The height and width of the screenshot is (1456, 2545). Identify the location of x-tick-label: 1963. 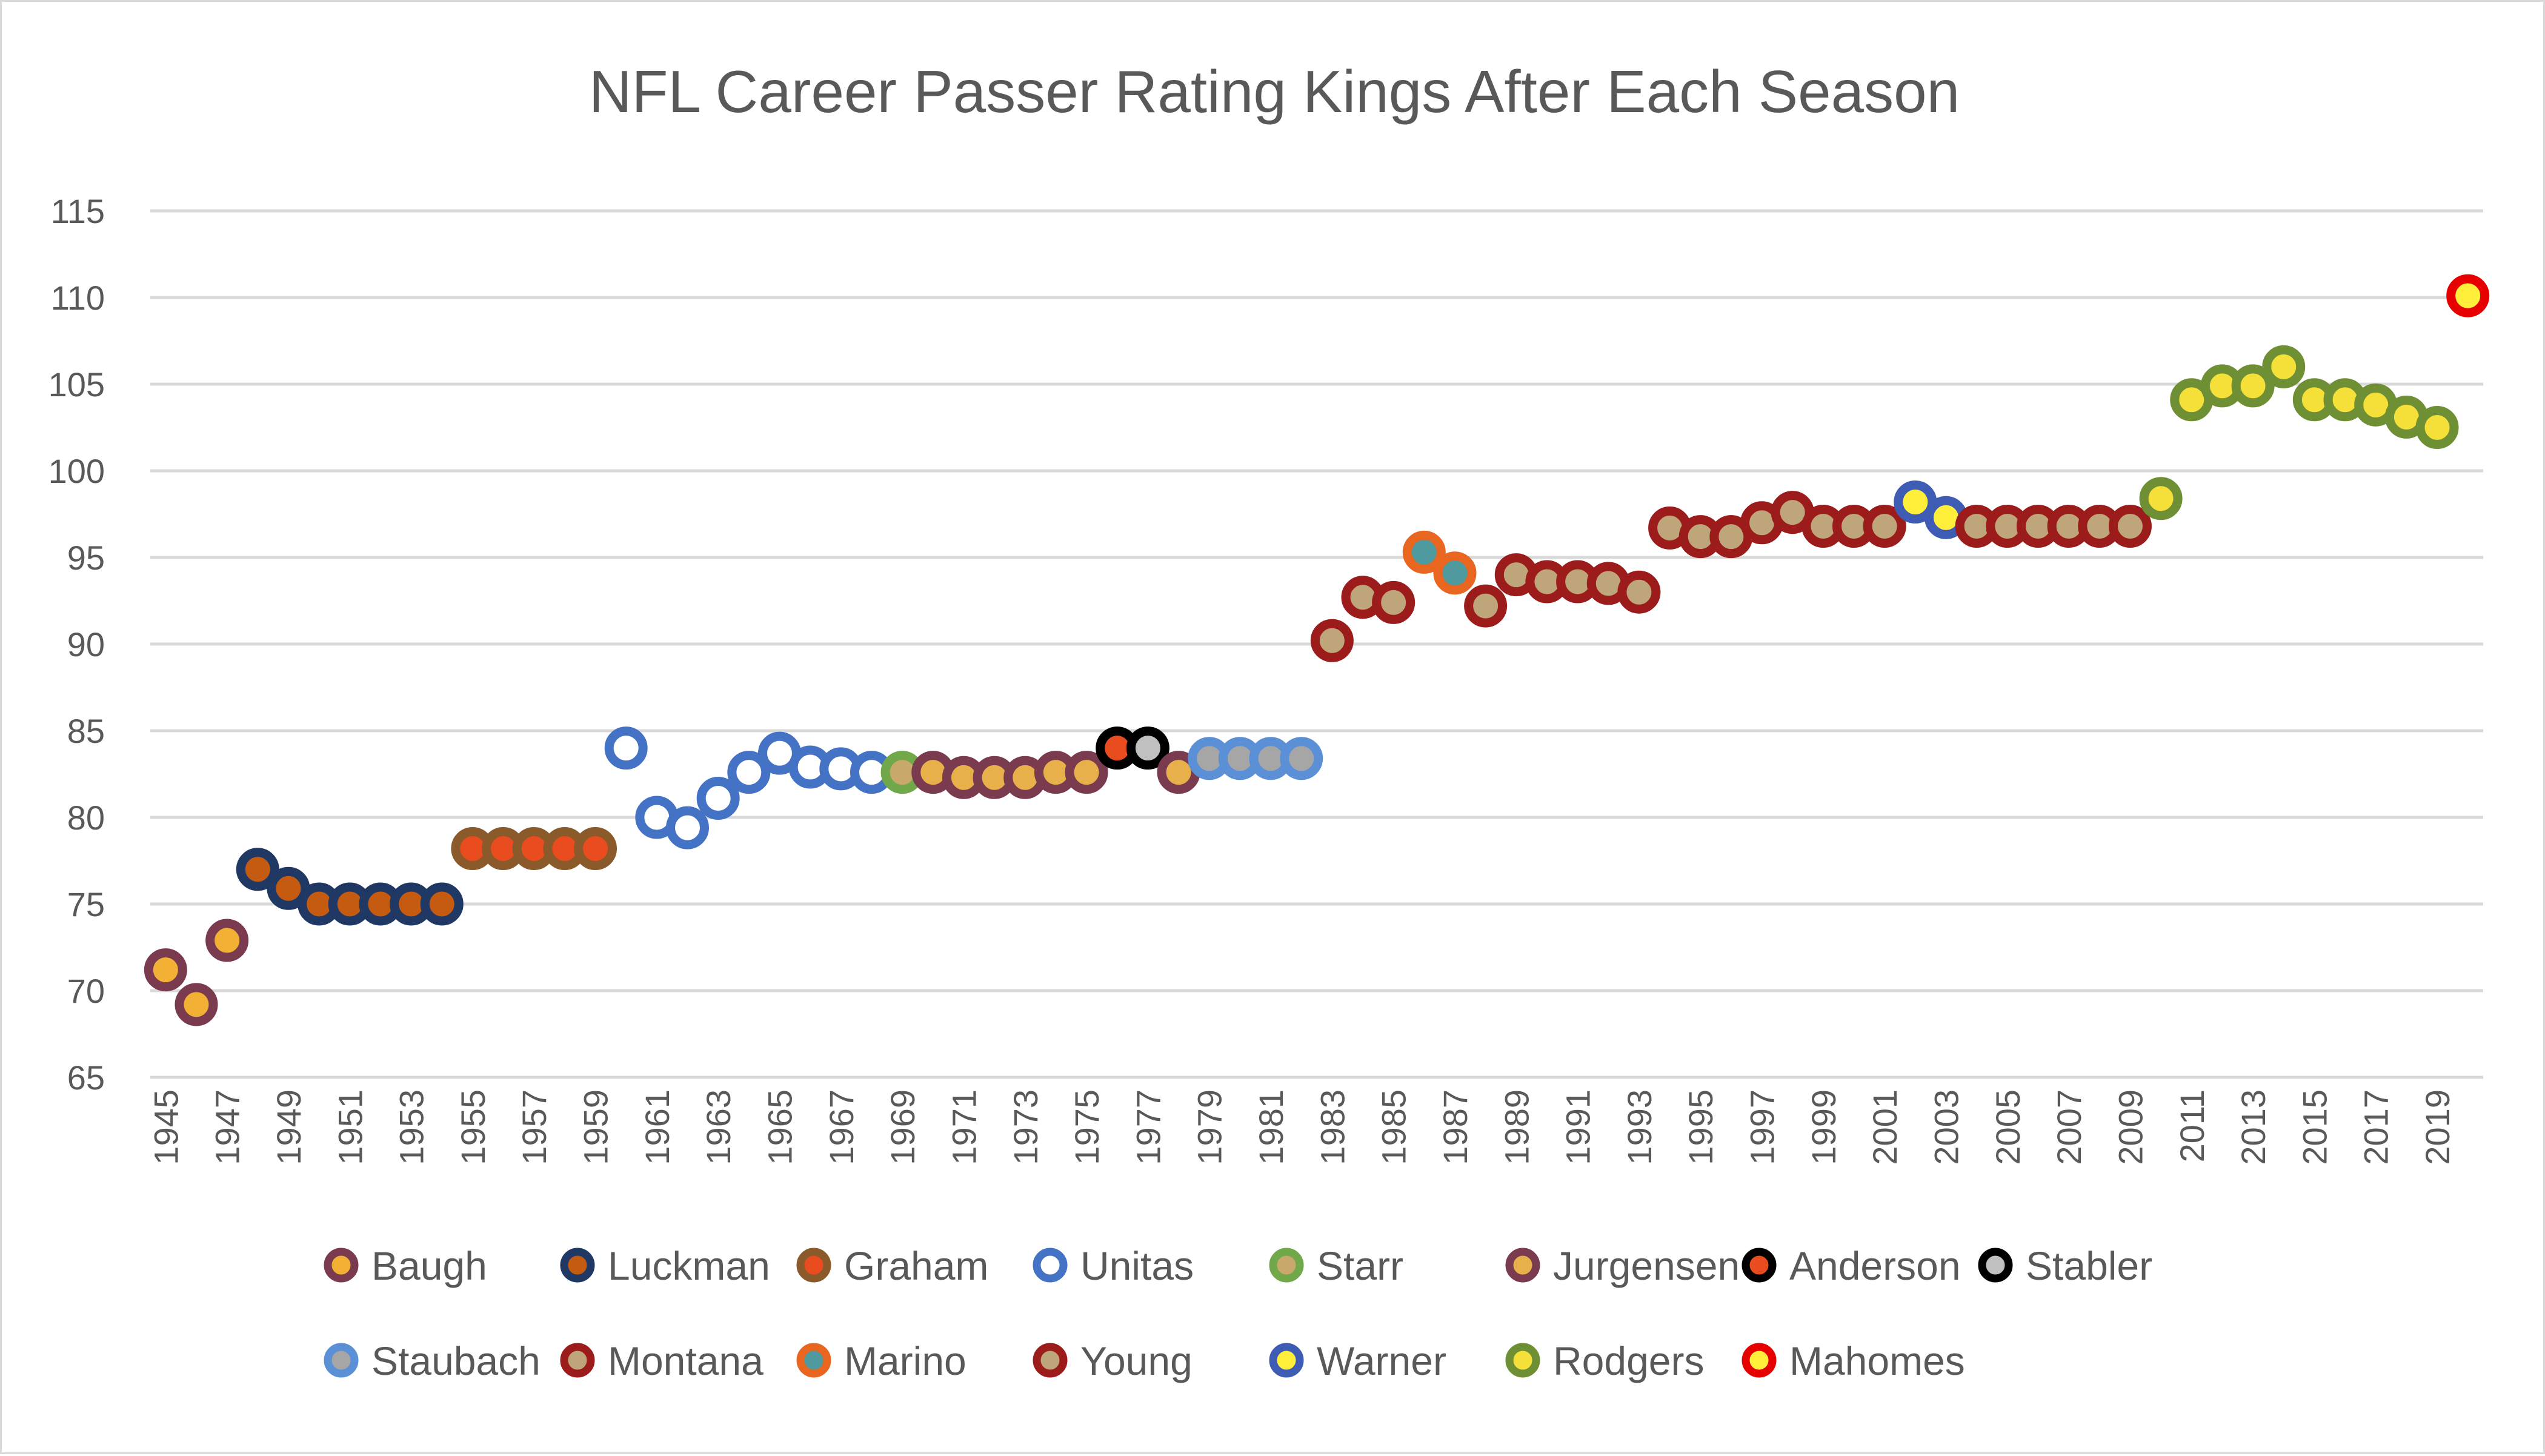
(718, 1127).